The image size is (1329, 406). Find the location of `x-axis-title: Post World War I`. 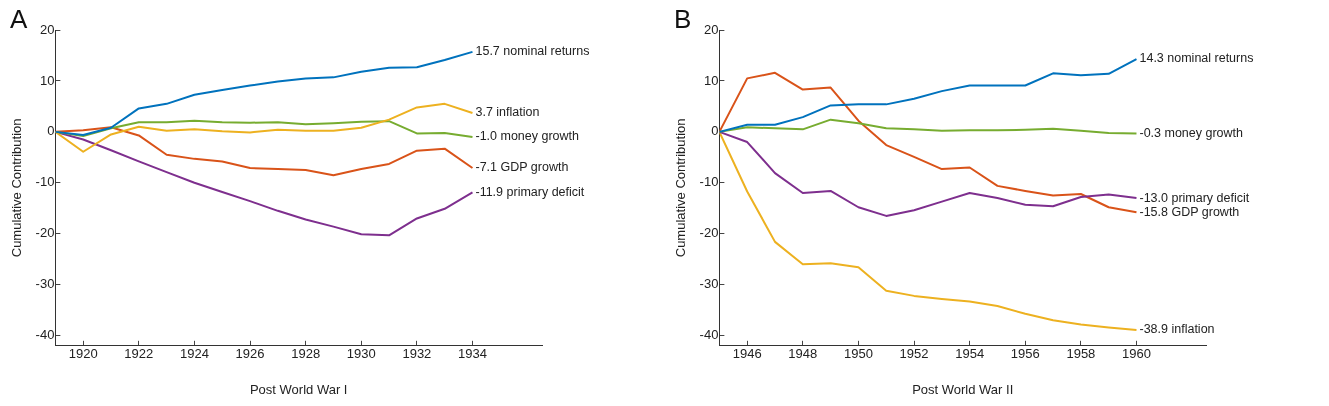

x-axis-title: Post World War I is located at coordinates (298, 389).